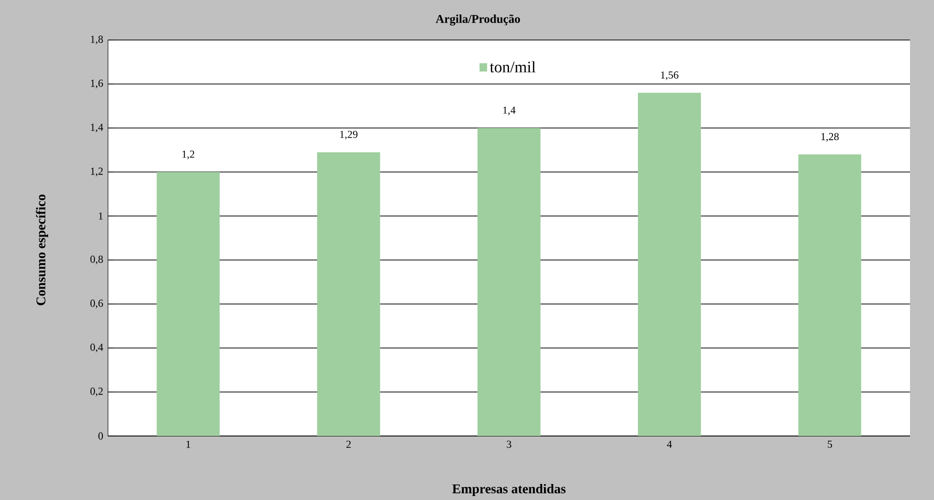 Image resolution: width=934 pixels, height=500 pixels. I want to click on data-label: 1,2, so click(188, 155).